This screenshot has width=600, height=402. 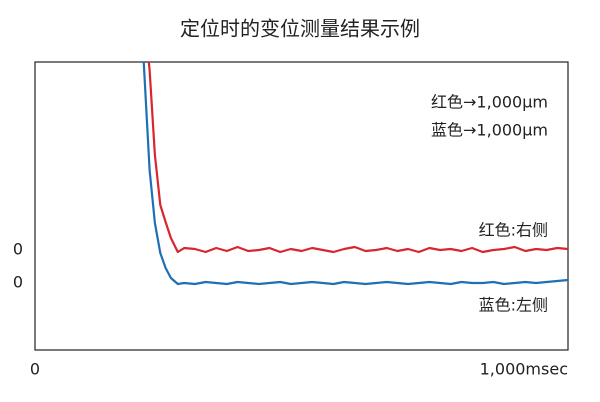 What do you see at coordinates (489, 102) in the screenshot?
I see `annotation: 红色→1,000μm` at bounding box center [489, 102].